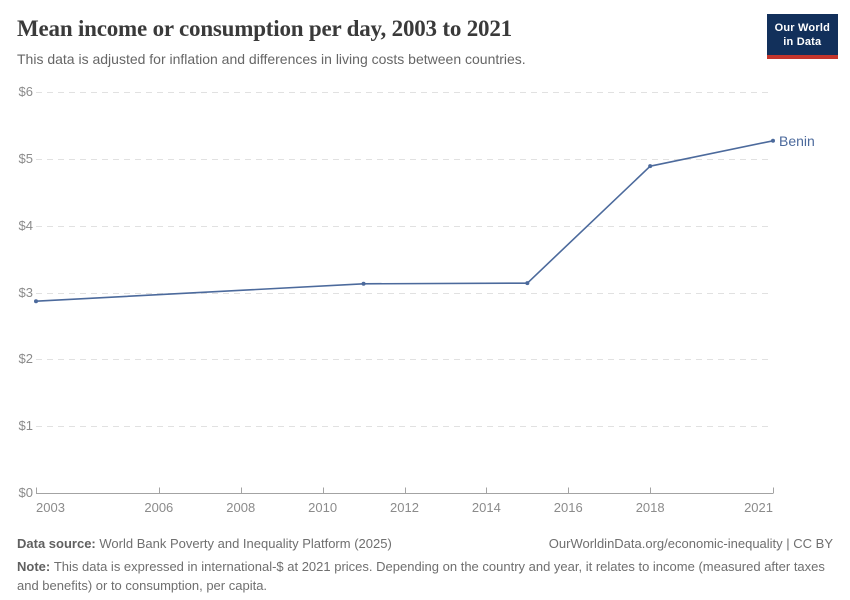 The image size is (850, 600). Describe the element at coordinates (25, 492) in the screenshot. I see `y-axis-tick-label: $0` at that location.